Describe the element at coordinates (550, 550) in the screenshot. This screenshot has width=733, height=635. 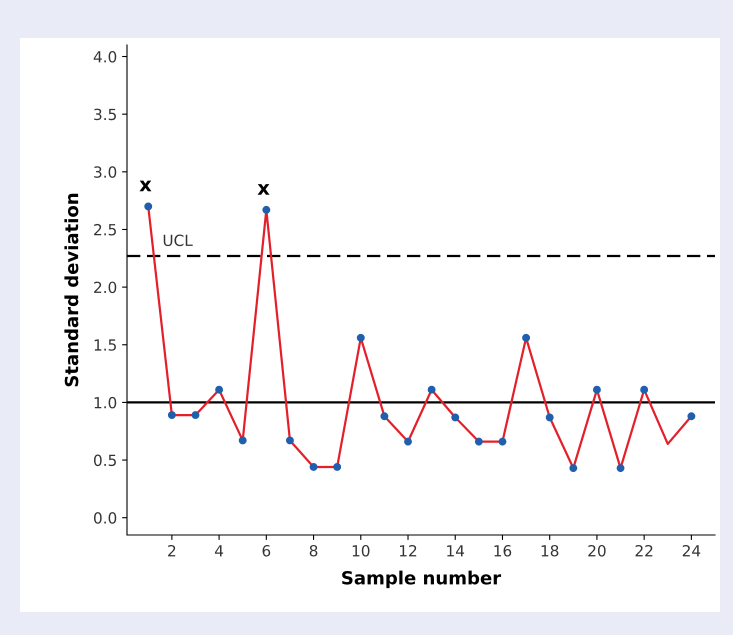
I see `x-tick-label: 18` at that location.